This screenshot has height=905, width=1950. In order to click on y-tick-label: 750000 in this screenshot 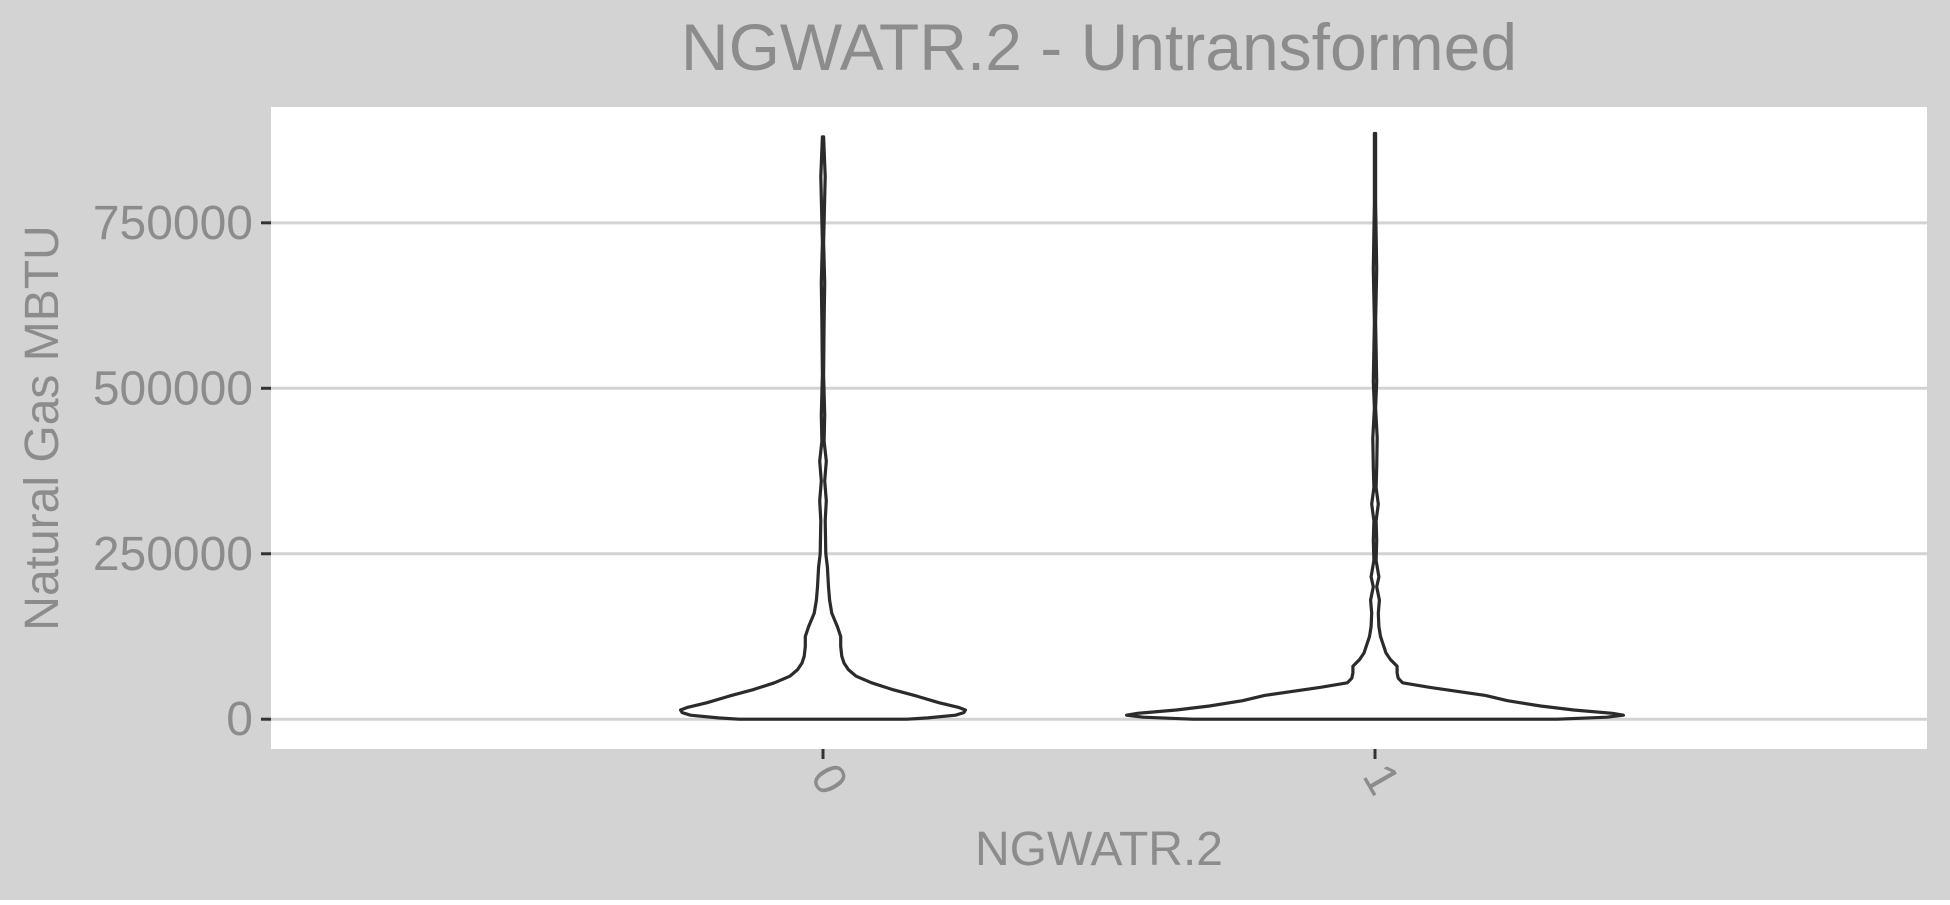, I will do `click(173, 223)`.